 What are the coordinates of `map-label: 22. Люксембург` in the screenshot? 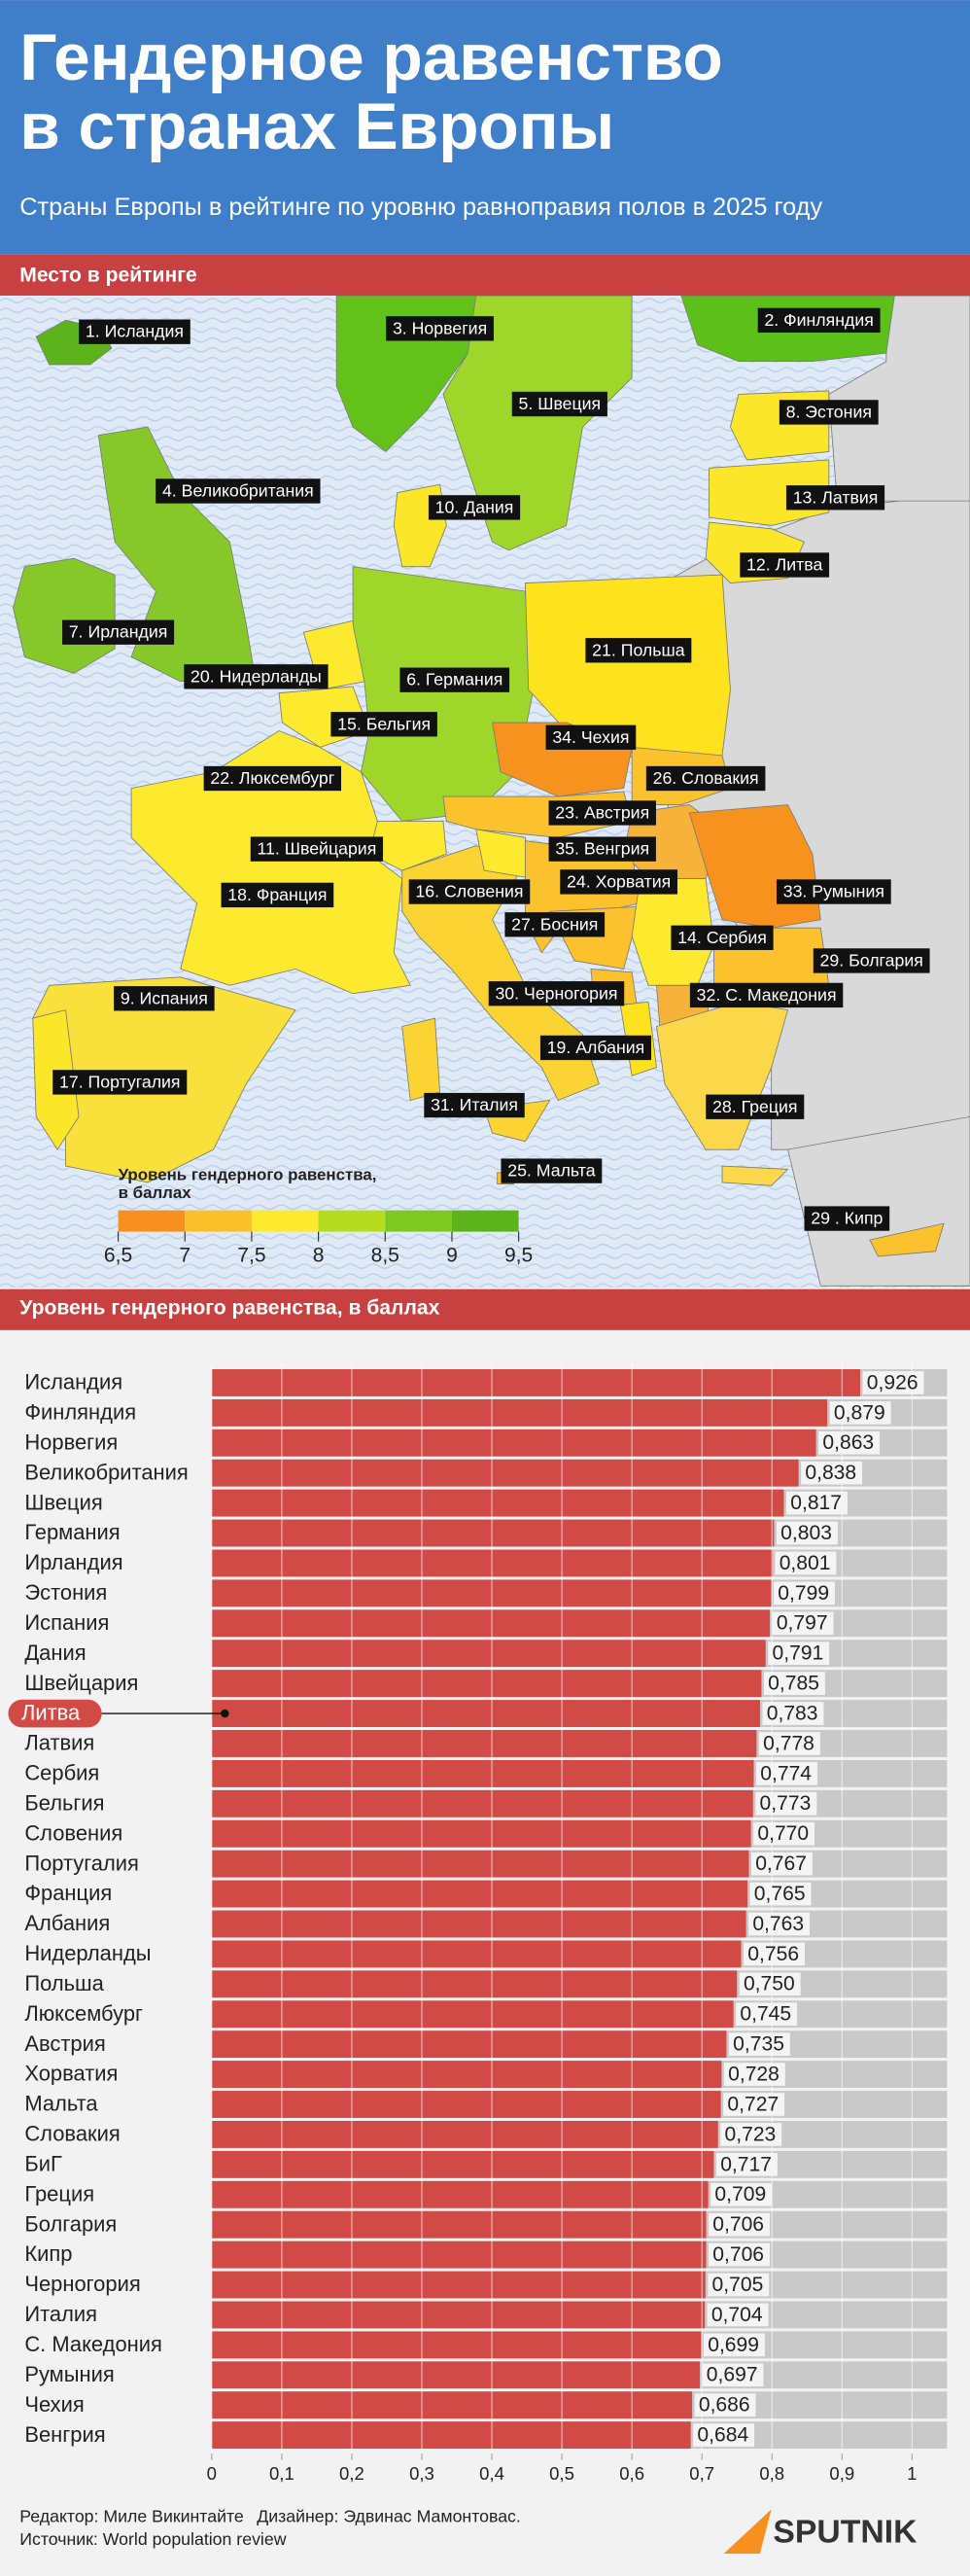 It's located at (272, 778).